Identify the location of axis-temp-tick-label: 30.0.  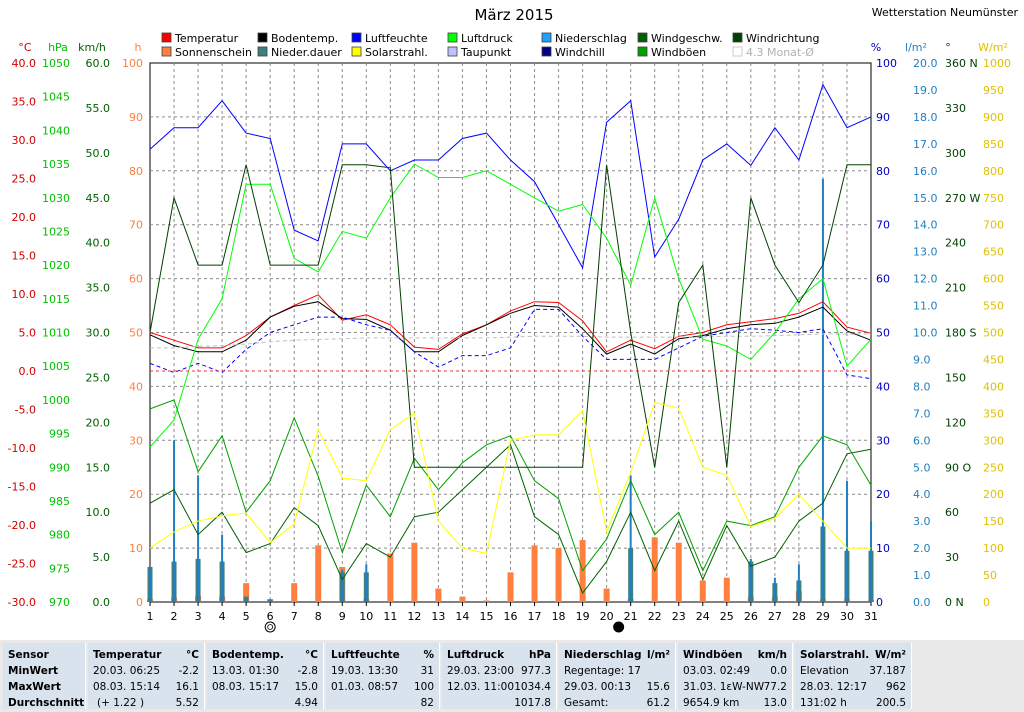
(24, 140).